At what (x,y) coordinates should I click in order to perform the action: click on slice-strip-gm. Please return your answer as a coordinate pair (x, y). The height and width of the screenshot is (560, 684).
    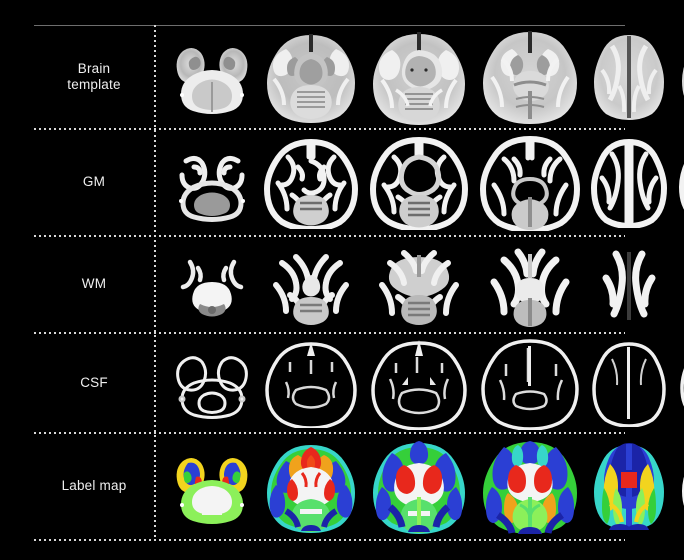
    Looking at the image, I should click on (419, 182).